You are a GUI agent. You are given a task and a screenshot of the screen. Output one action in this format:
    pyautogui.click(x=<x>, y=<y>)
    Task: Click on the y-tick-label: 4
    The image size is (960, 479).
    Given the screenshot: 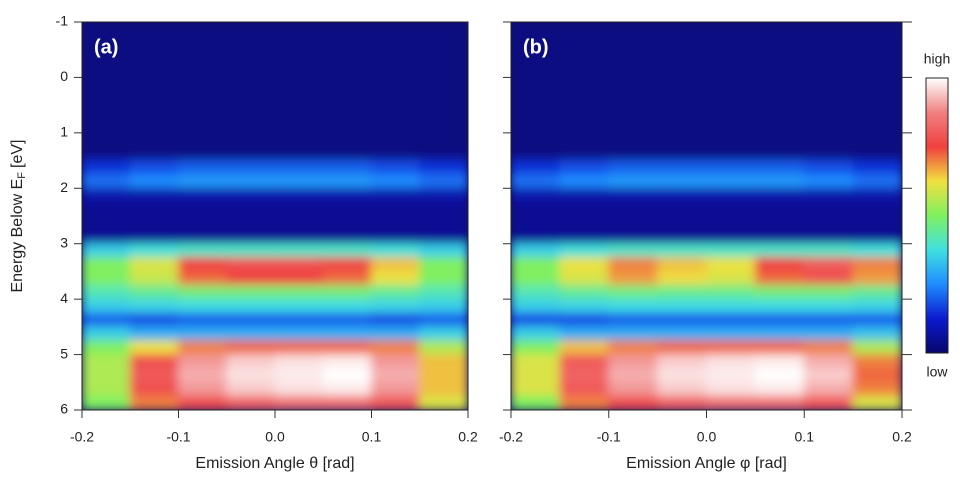 What is the action you would take?
    pyautogui.click(x=64, y=298)
    